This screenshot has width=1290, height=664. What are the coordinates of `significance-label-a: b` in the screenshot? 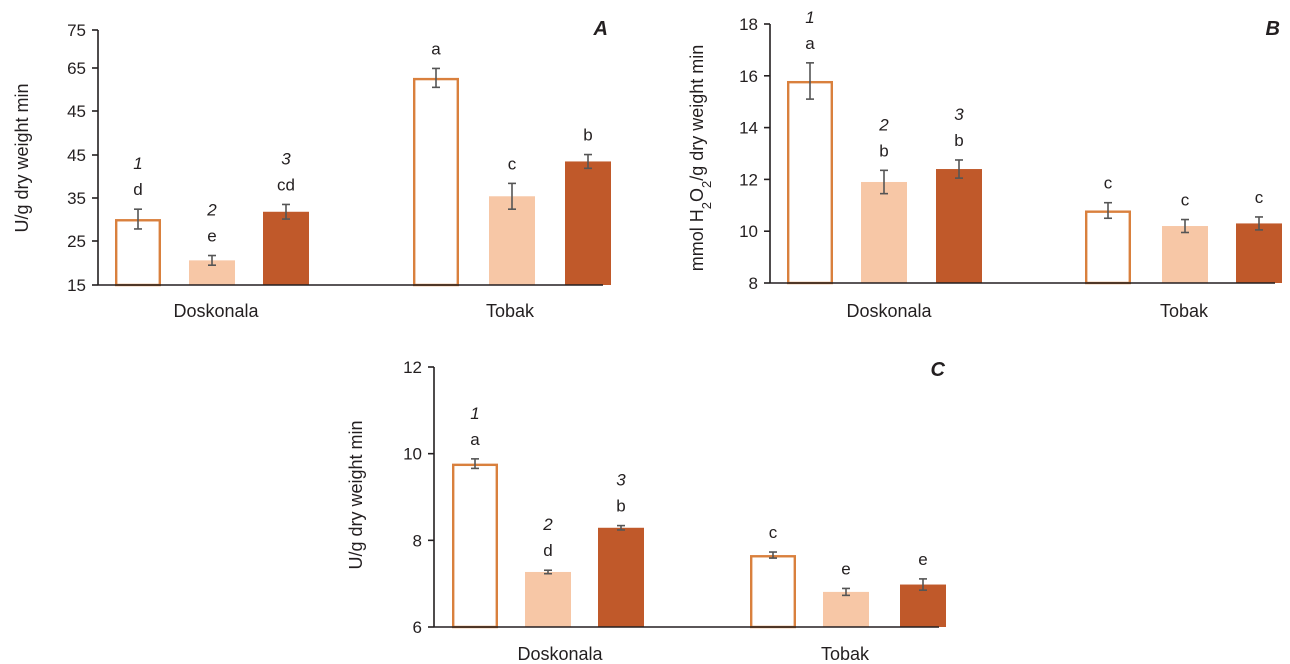 It's located at (587, 135).